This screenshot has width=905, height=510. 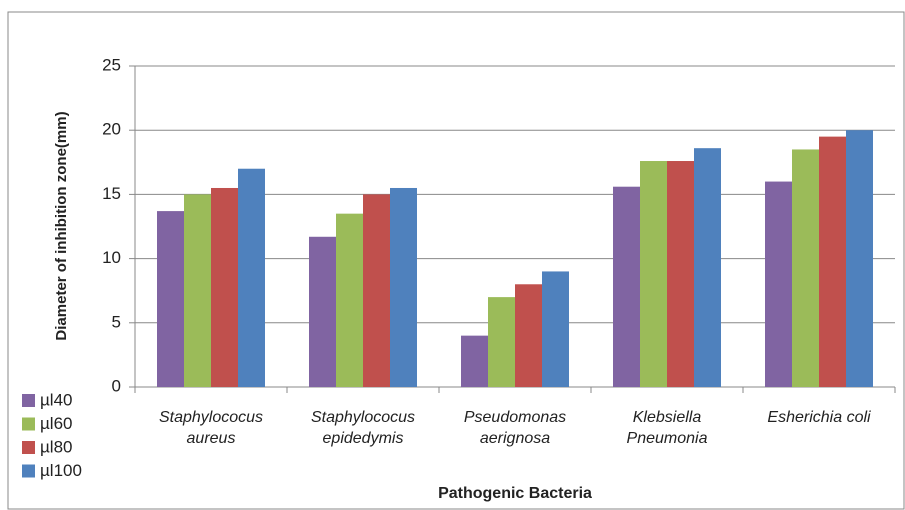 What do you see at coordinates (667, 428) in the screenshot?
I see `x-tick-label: Klebsiella Pneumonia` at bounding box center [667, 428].